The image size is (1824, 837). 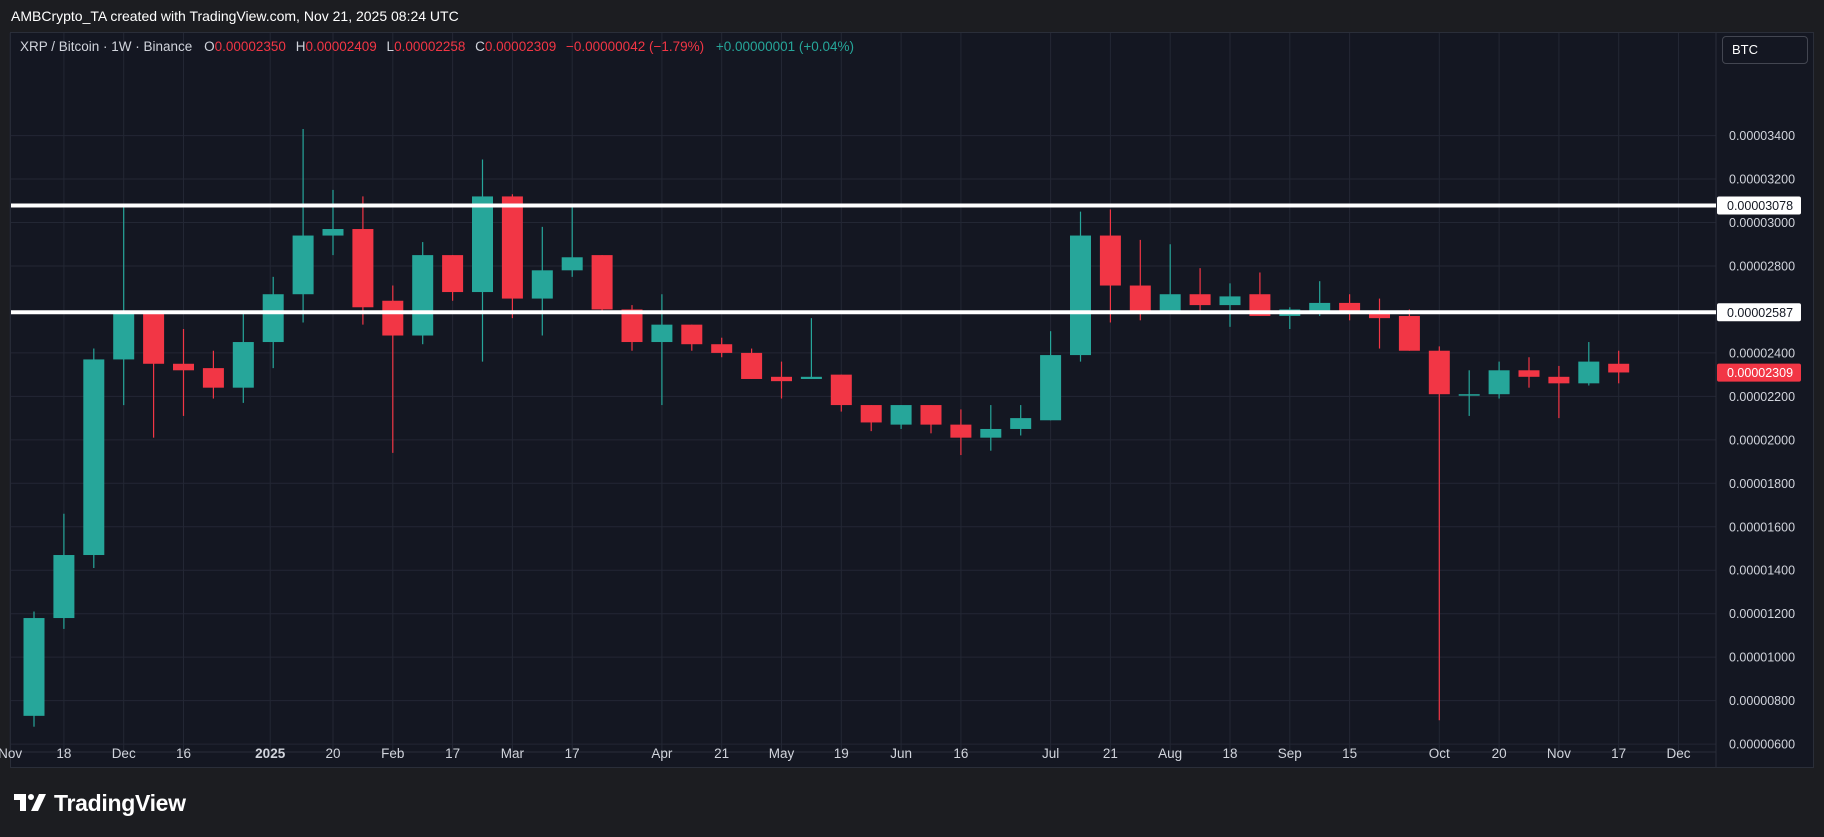 What do you see at coordinates (390, 46) in the screenshot?
I see `low-key: L` at bounding box center [390, 46].